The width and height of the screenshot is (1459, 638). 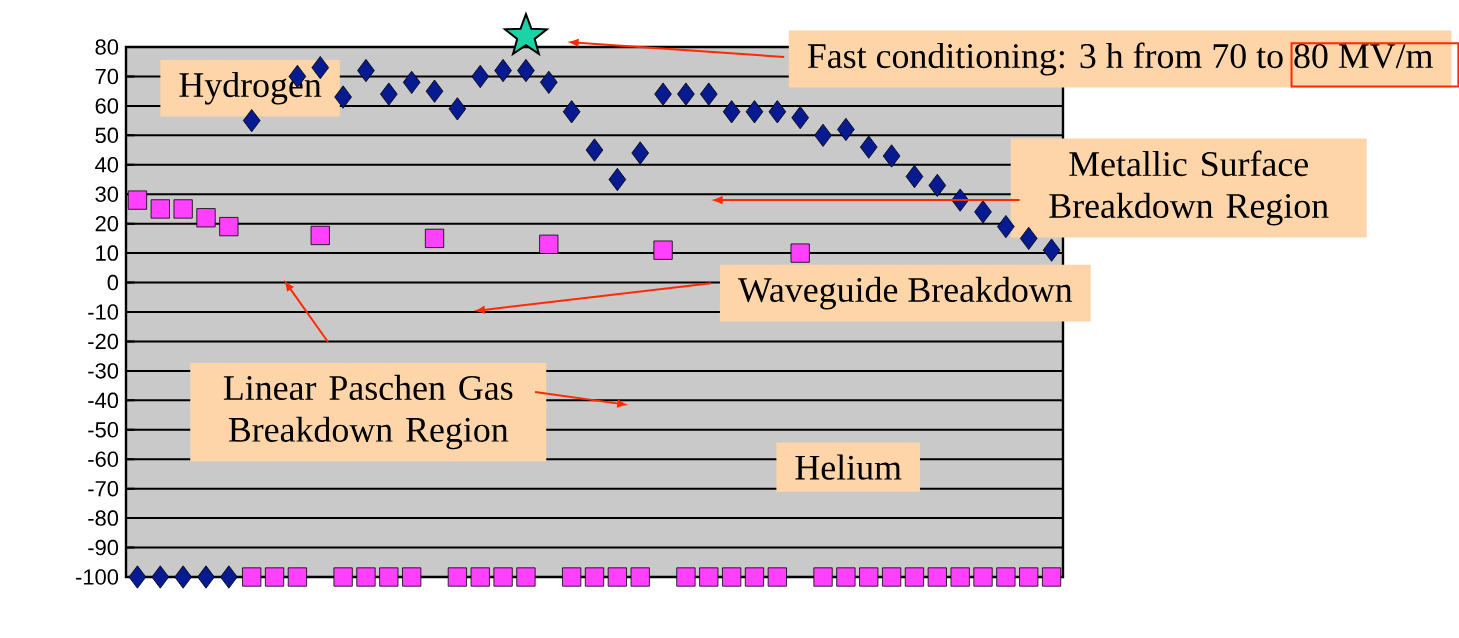 I want to click on y-tick-label: -50, so click(x=103, y=430).